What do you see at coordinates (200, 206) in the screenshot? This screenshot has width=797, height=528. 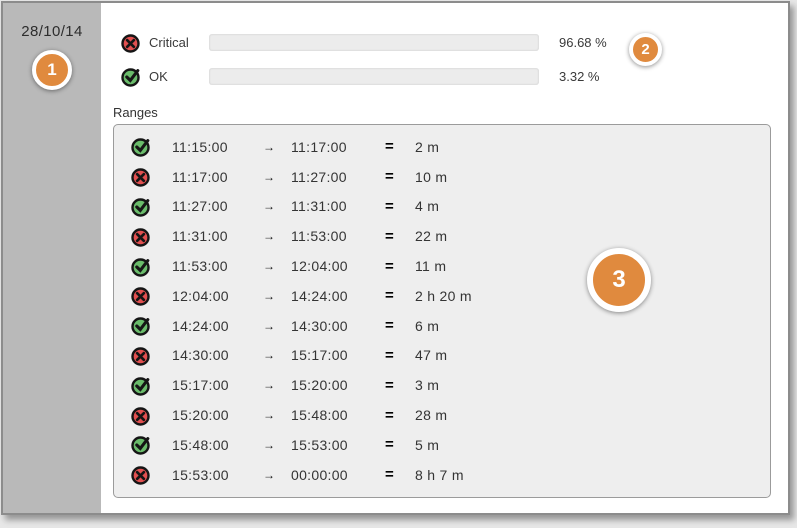 I see `range-start-time: 11:27:00` at bounding box center [200, 206].